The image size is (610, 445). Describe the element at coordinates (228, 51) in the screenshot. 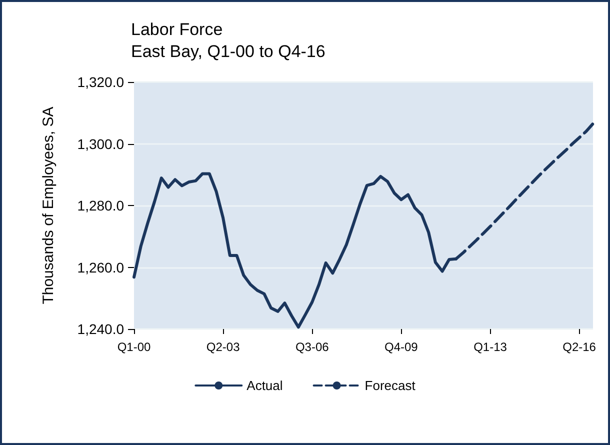

I see `chart-subtitle: East Bay, Q1-00 to Q4-16` at that location.